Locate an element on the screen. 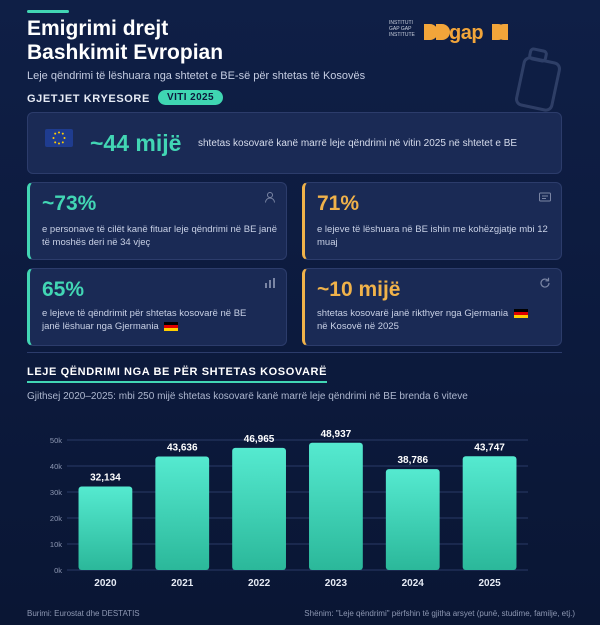 The height and width of the screenshot is (625, 600). bar-2023 is located at coordinates (336, 506).